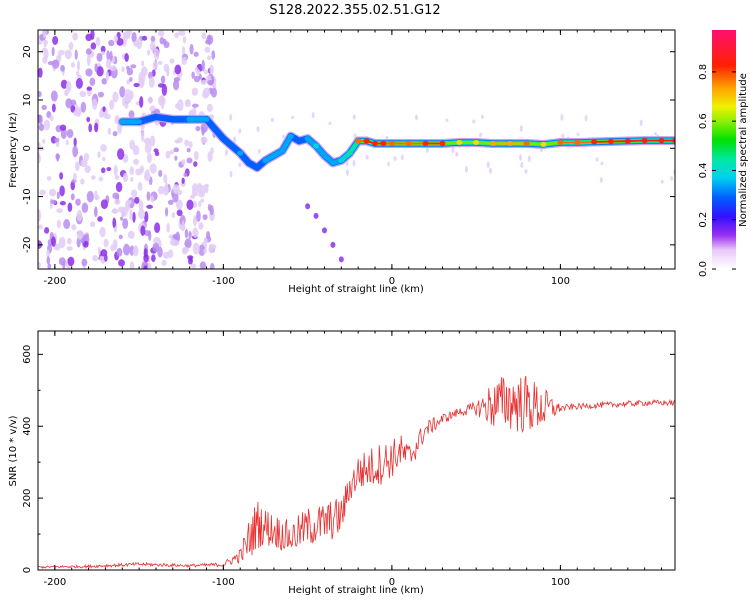 This screenshot has width=750, height=600. Describe the element at coordinates (316, 215) in the screenshot. I see `side-branch-point` at that location.